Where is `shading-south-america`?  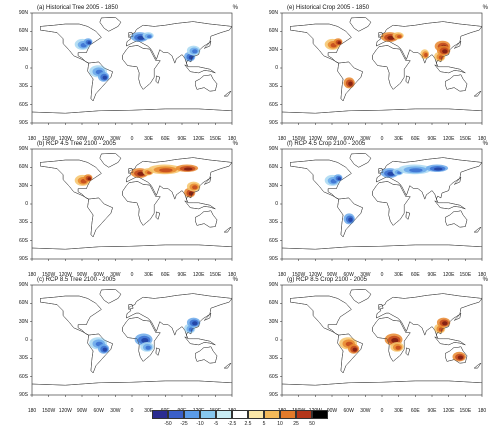
shading-south-america is located at coordinates (350, 219).